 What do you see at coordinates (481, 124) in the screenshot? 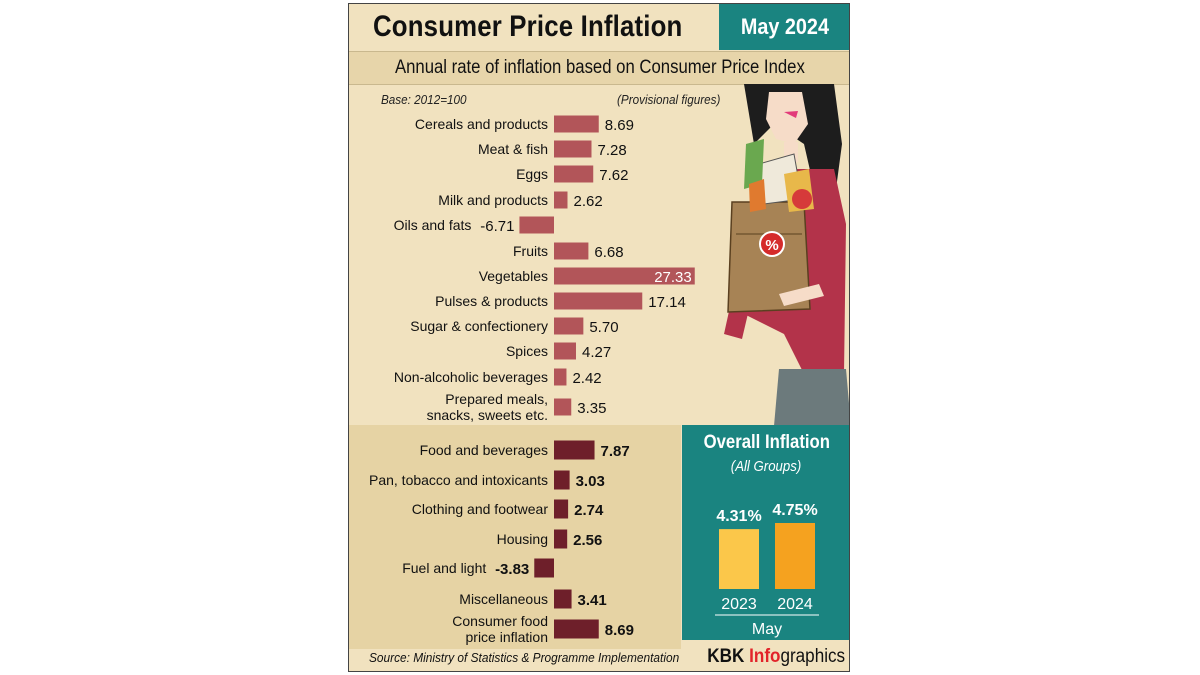
I see `category-label-cereals-and-products: Cereals and products` at bounding box center [481, 124].